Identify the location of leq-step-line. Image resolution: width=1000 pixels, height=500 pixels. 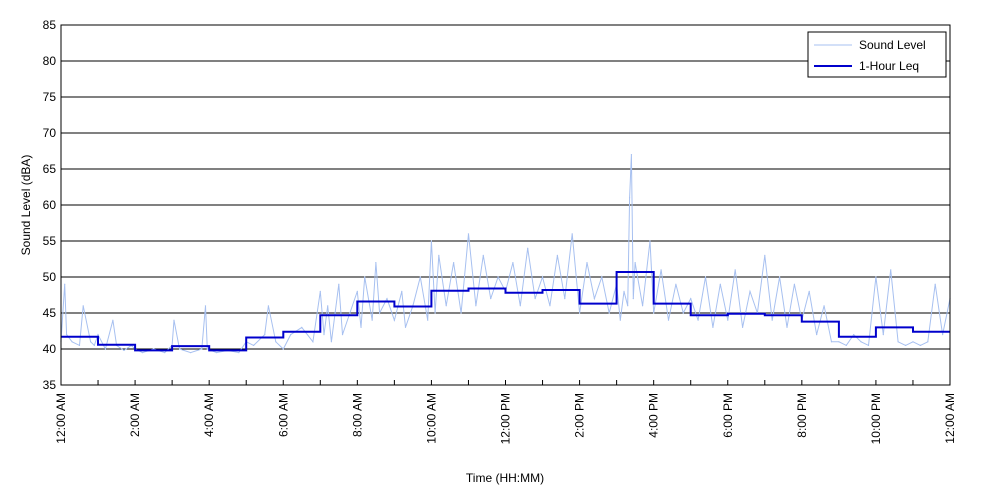
(505, 311).